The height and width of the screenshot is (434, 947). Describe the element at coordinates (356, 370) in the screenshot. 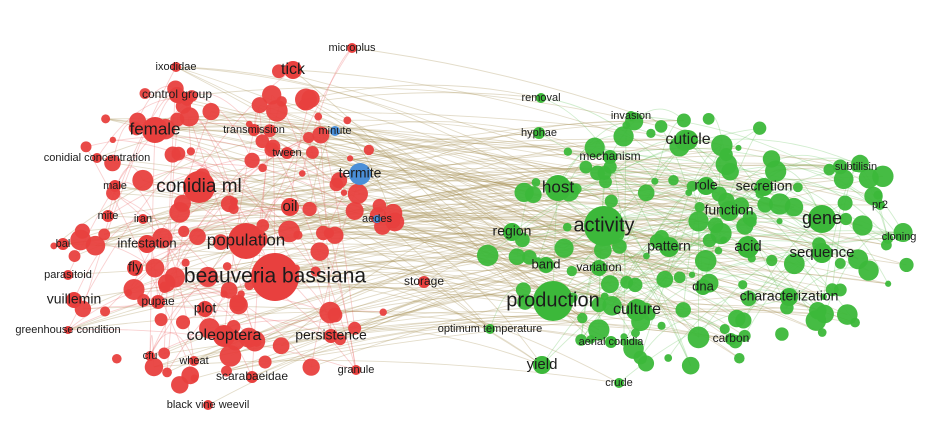

I see `node-label: granule` at that location.